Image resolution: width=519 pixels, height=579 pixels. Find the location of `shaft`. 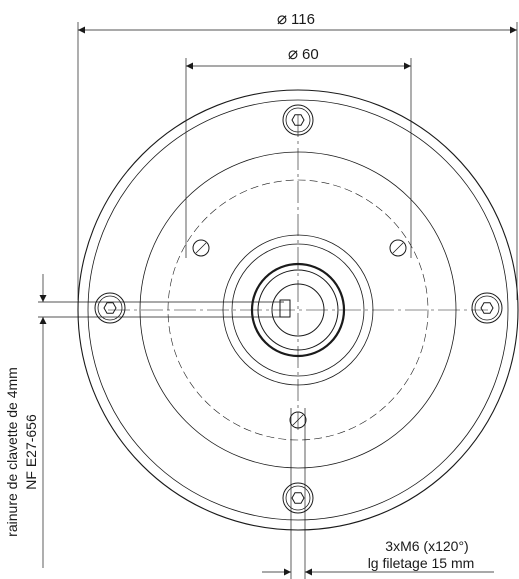

shaft is located at coordinates (298, 310).